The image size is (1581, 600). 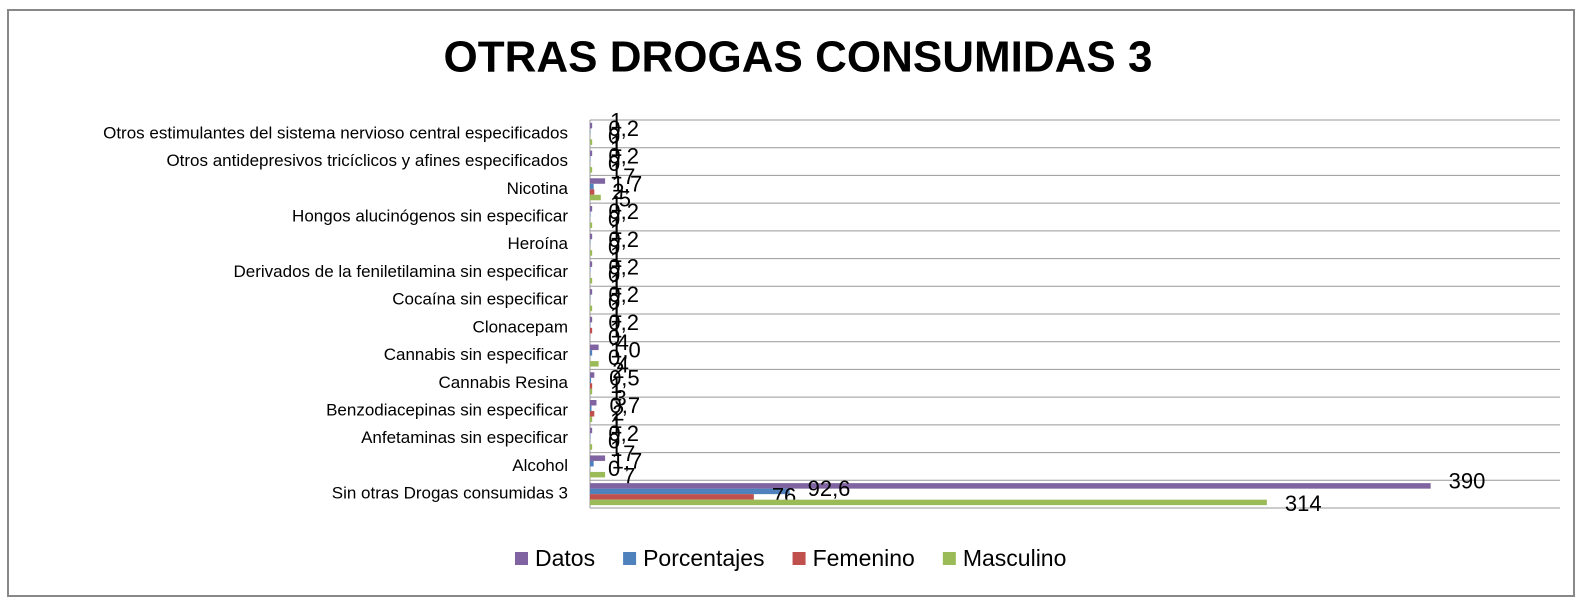 I want to click on data-label: 0,7, so click(x=625, y=405).